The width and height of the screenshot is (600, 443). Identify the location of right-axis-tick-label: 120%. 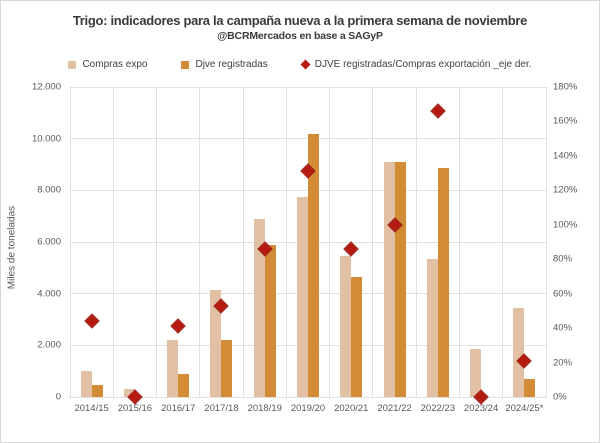
(565, 190).